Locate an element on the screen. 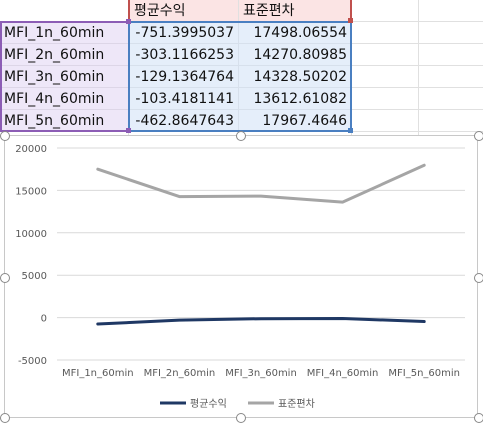  y-tick-label: 10000 is located at coordinates (31, 234).